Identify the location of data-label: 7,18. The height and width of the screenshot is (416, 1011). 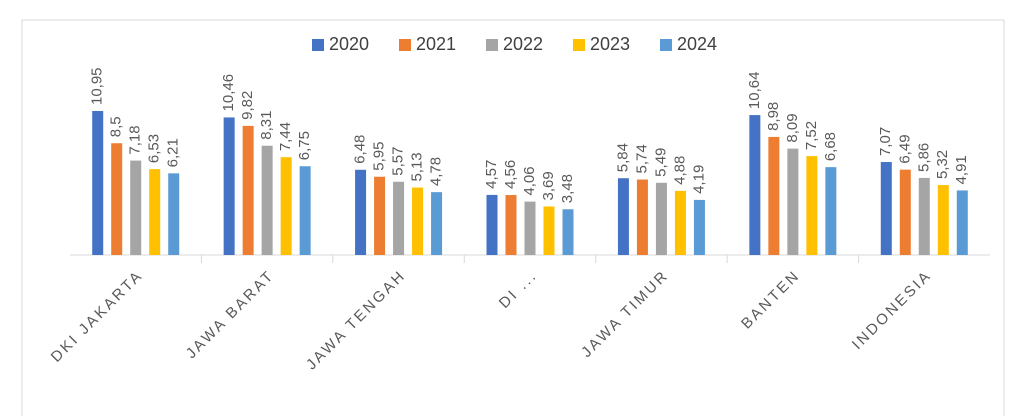
(135, 139).